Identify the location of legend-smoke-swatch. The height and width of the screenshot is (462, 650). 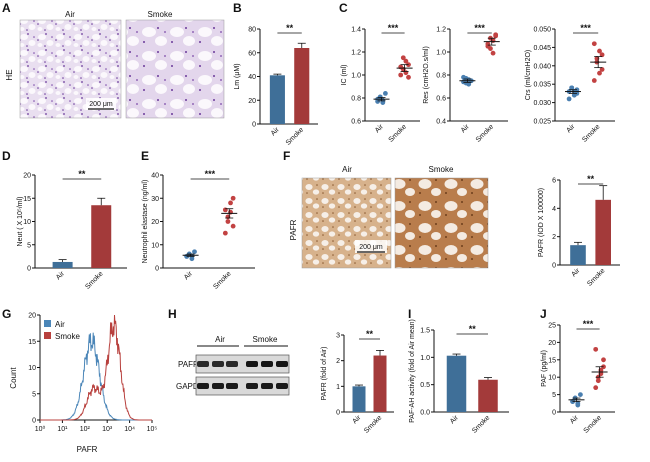
(47, 335).